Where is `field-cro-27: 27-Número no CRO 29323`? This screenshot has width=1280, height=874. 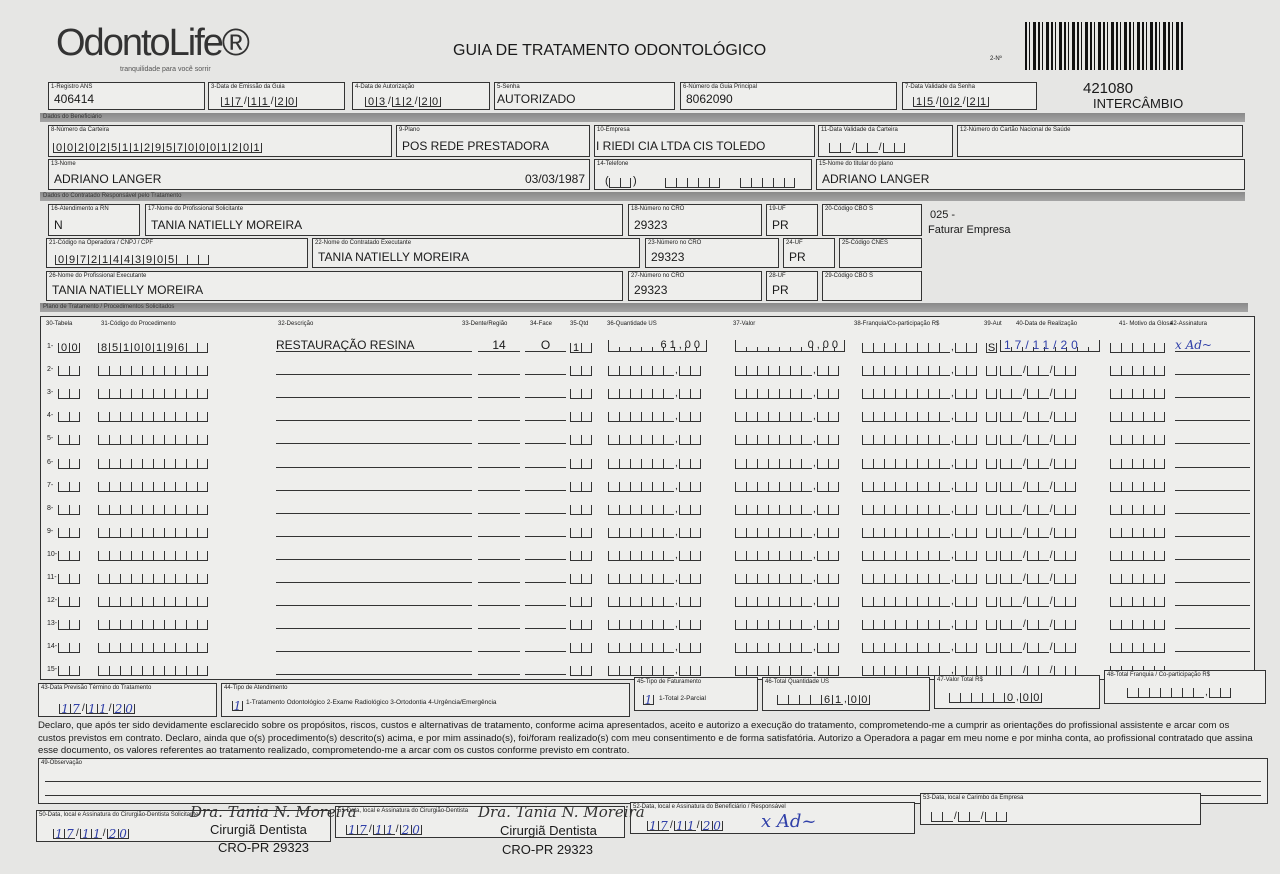
field-cro-27: 27-Número no CRO 29323 is located at coordinates (695, 286).